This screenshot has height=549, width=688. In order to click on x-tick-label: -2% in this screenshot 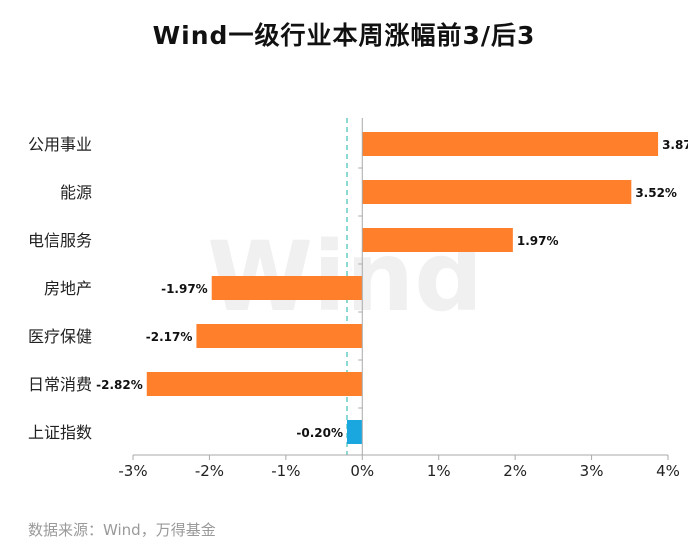, I will do `click(209, 471)`.